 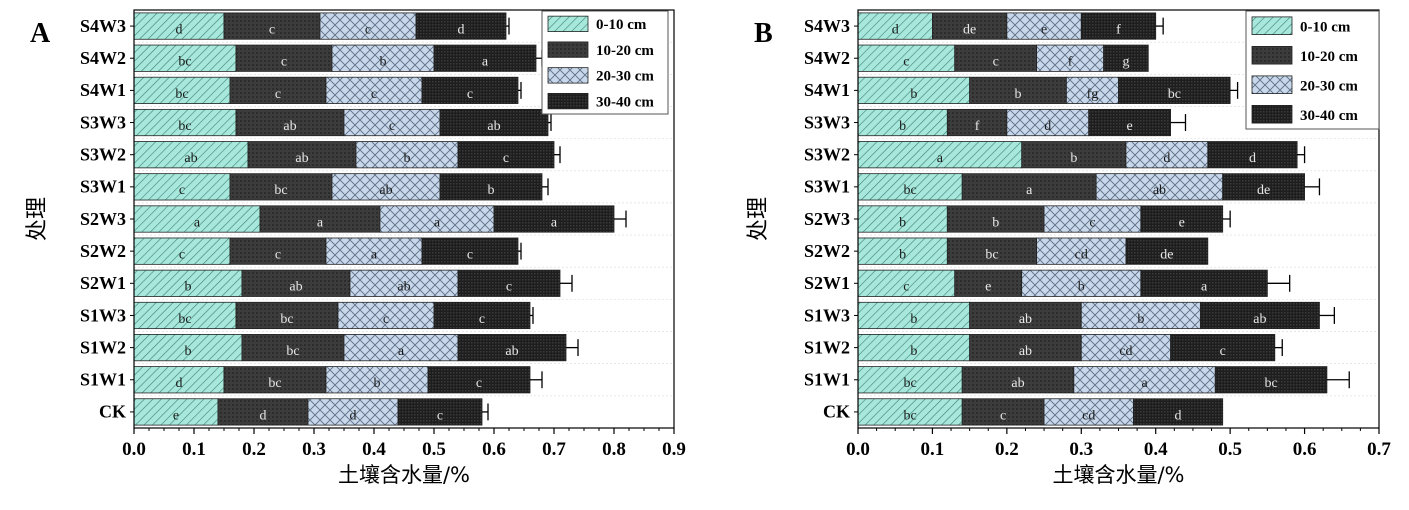 What do you see at coordinates (827, 122) in the screenshot?
I see `category-tick-label: S3W3` at bounding box center [827, 122].